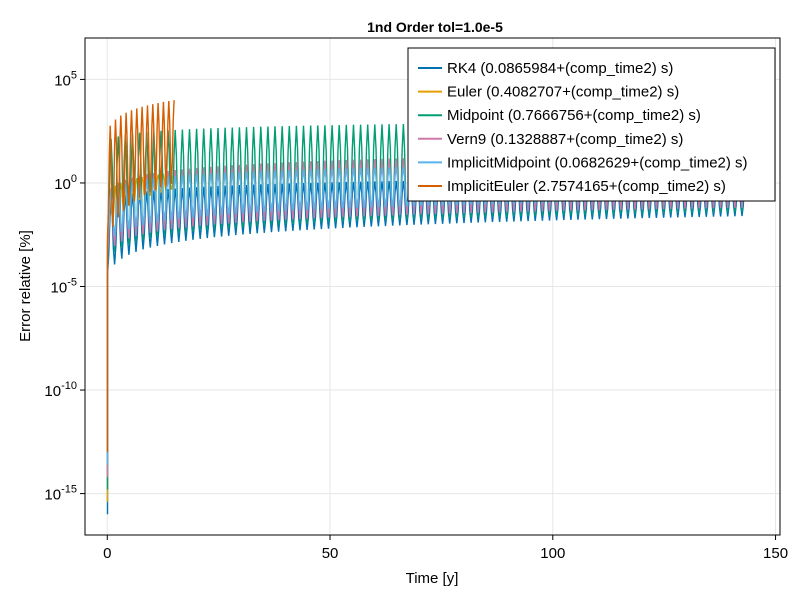 This screenshot has width=800, height=600. I want to click on legend-box, so click(591, 124).